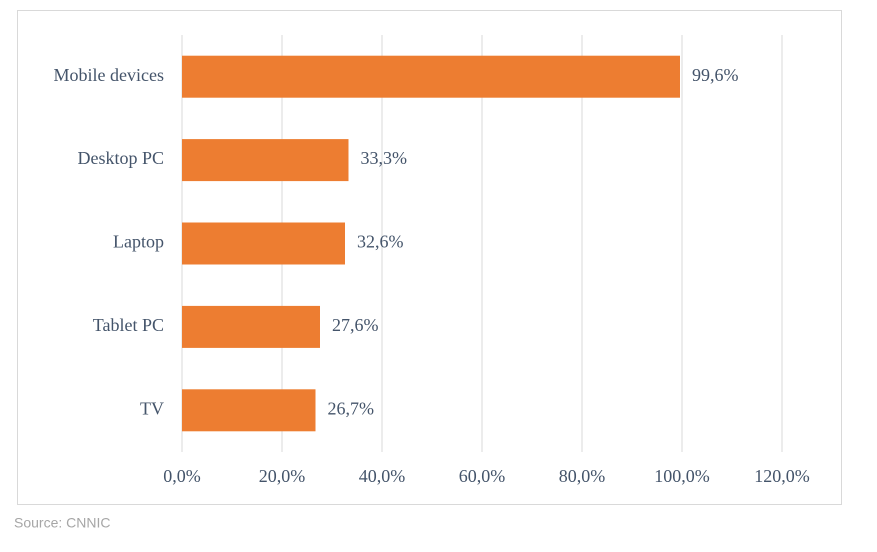  I want to click on data-label: 27,6%, so click(355, 325).